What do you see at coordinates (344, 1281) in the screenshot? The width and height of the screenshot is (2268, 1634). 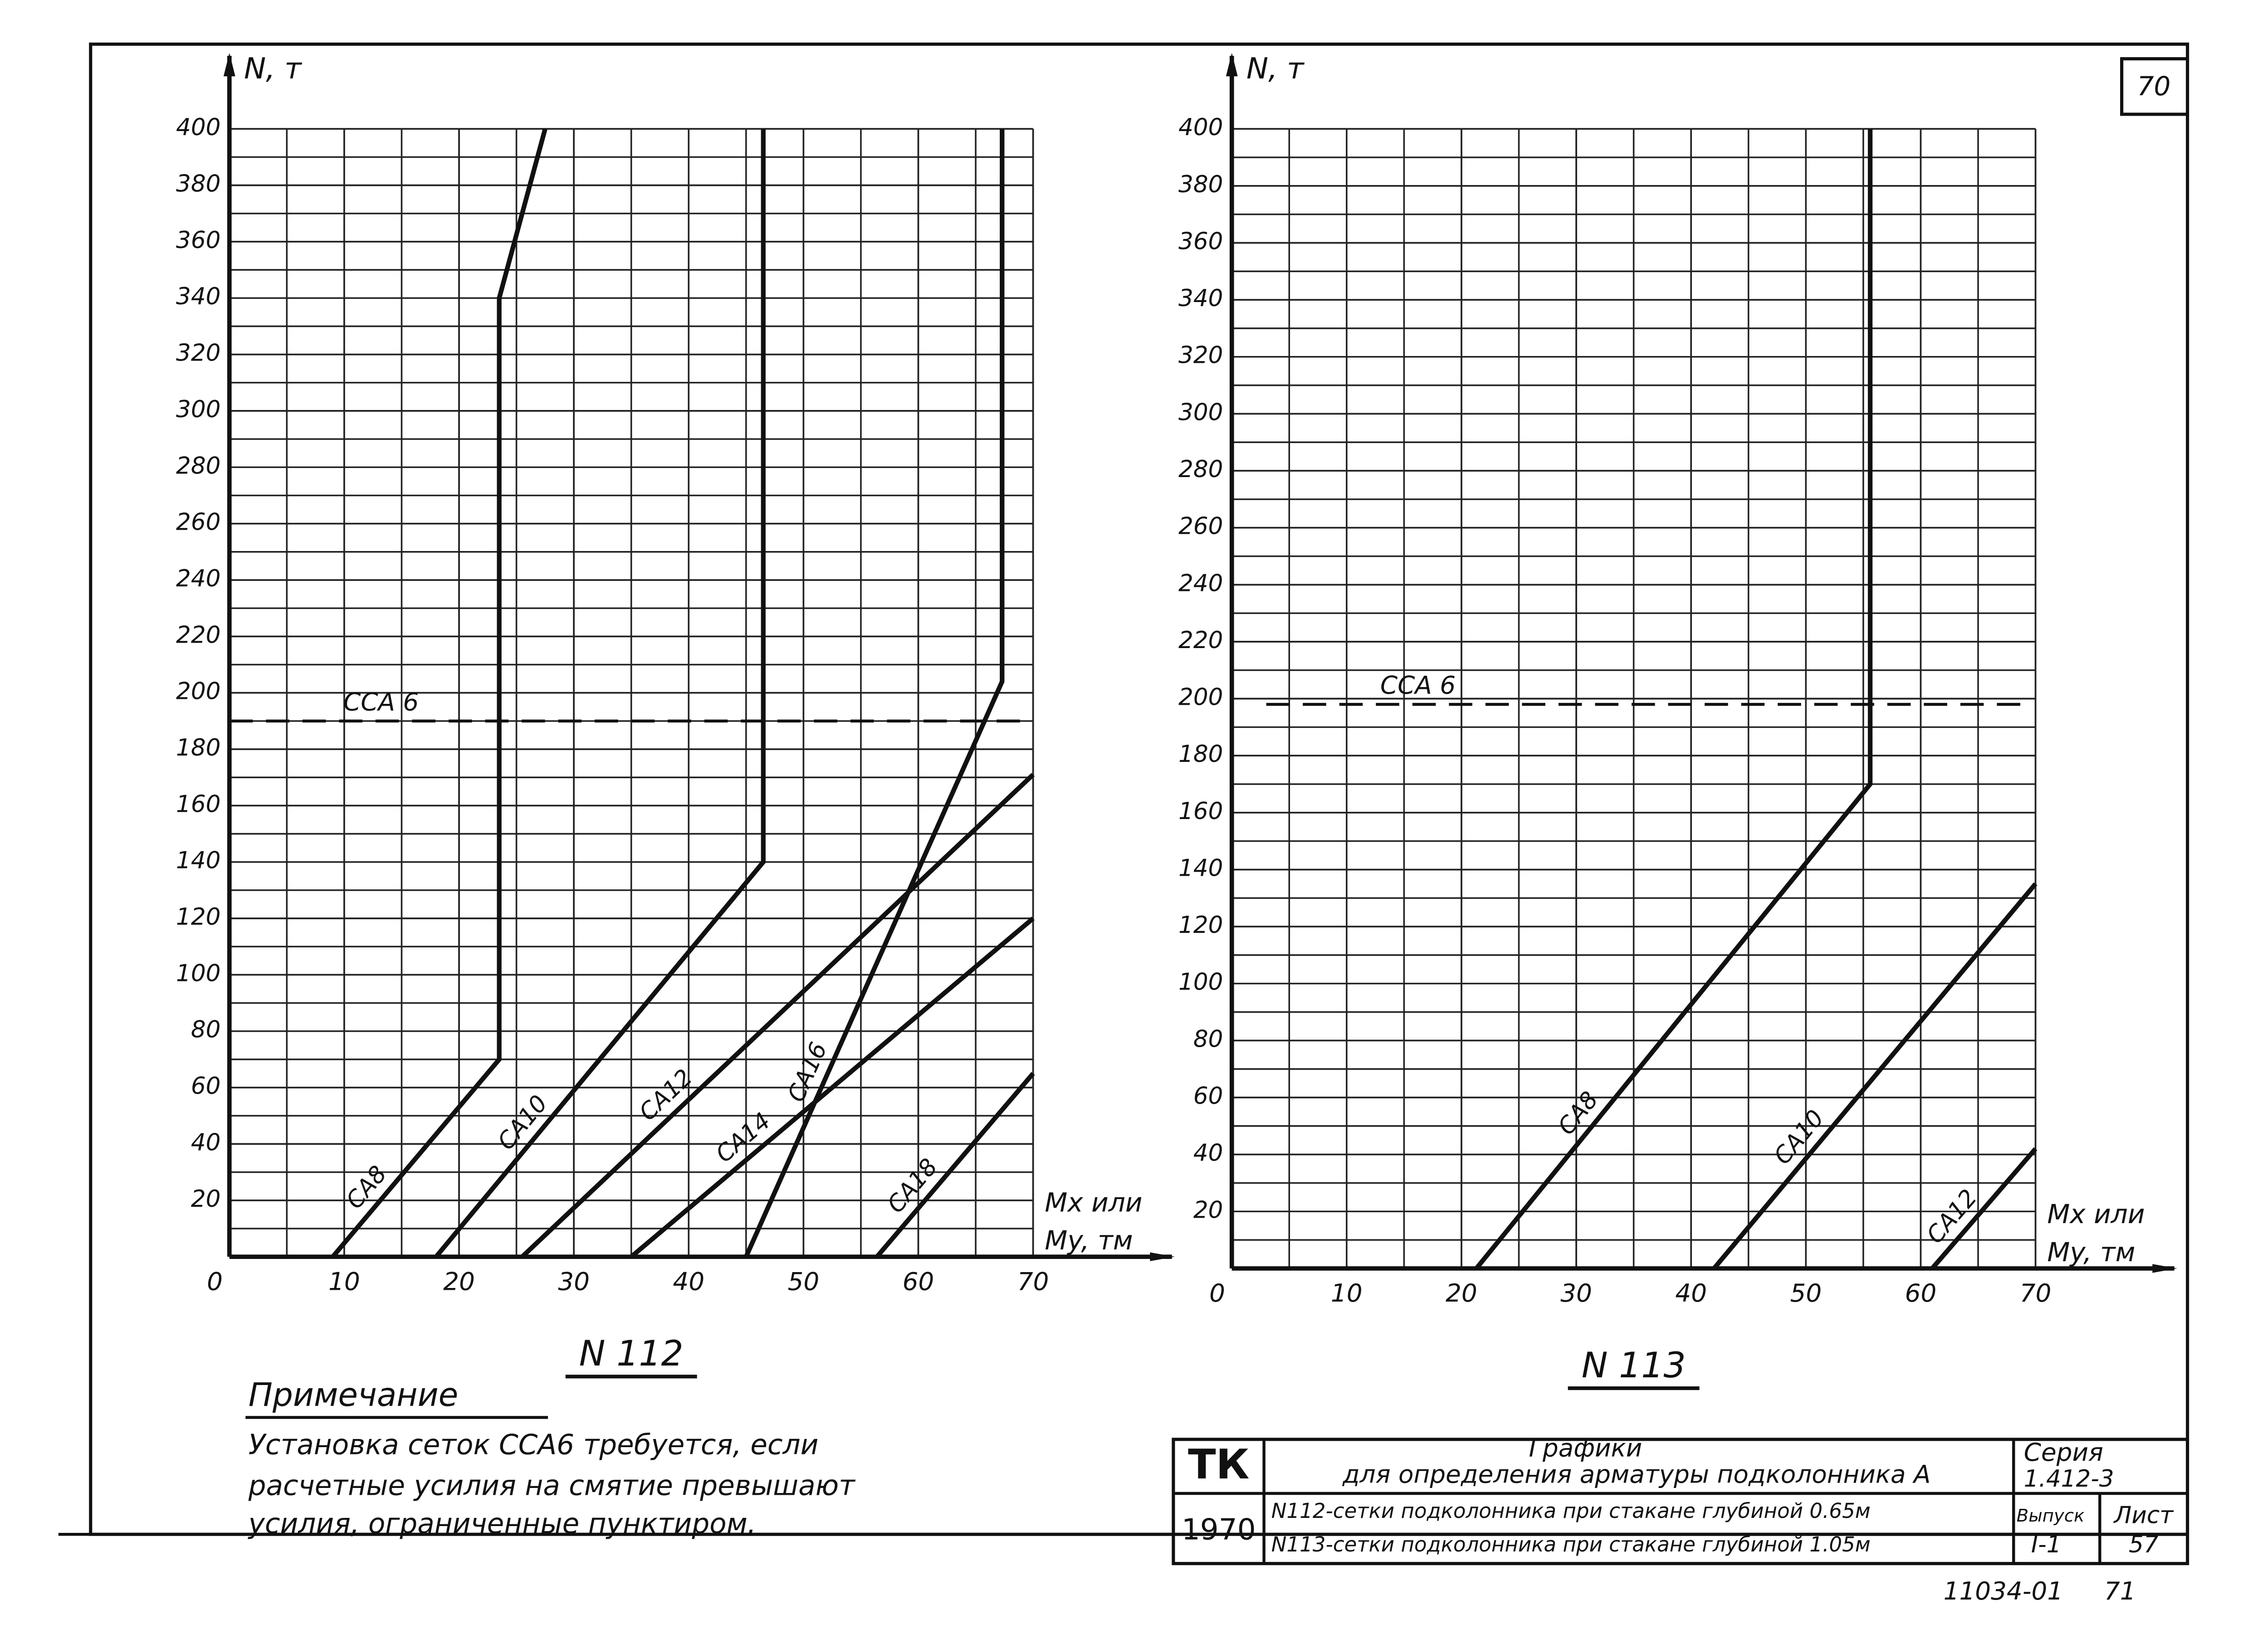 I see `x-tick-label: 10` at bounding box center [344, 1281].